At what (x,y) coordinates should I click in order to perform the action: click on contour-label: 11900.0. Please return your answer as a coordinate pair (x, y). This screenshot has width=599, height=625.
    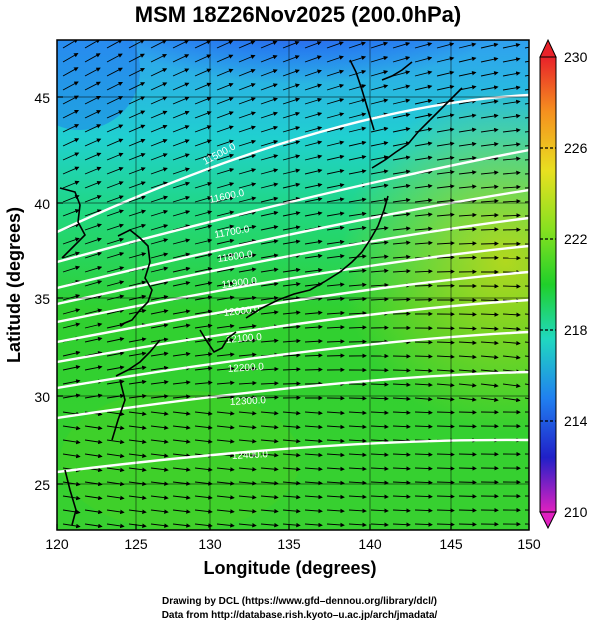
    Looking at the image, I should click on (239, 283).